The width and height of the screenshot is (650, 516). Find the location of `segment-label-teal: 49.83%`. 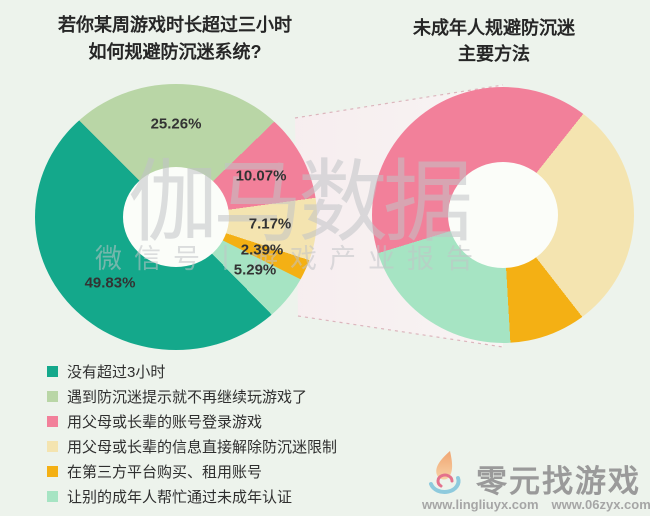

segment-label-teal: 49.83% is located at coordinates (110, 283).